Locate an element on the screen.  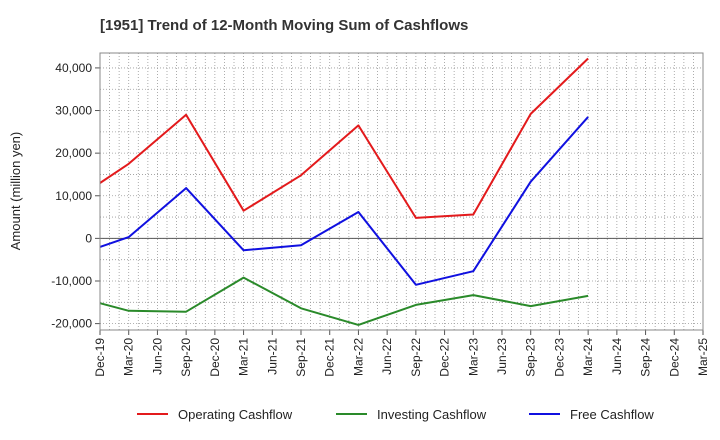
x-tick-label: Sep-24 is located at coordinates (646, 357).